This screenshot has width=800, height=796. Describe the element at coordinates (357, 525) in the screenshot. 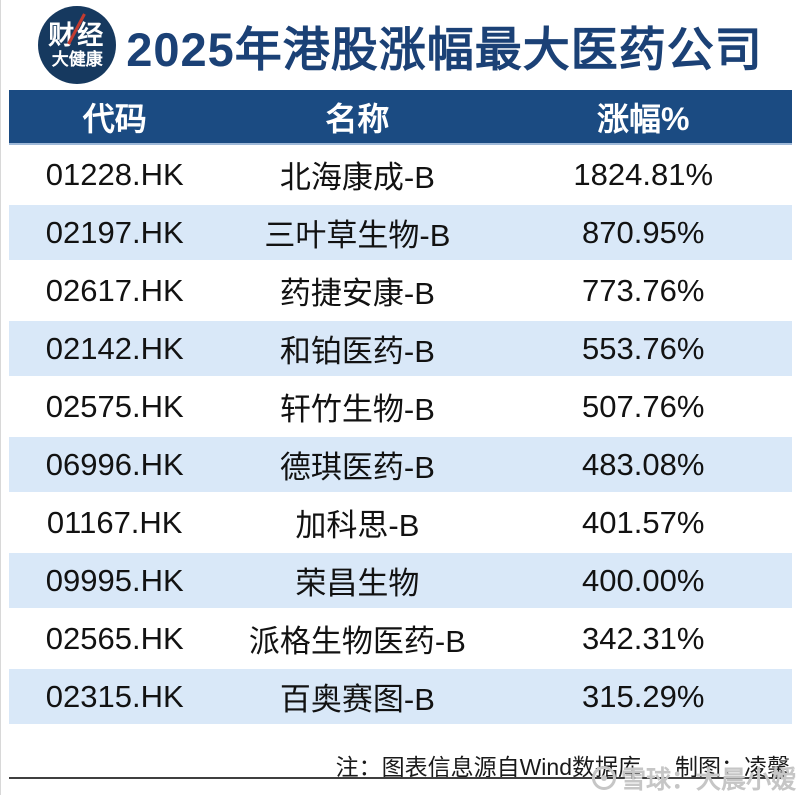

I see `cell-name: 加科思-B` at that location.